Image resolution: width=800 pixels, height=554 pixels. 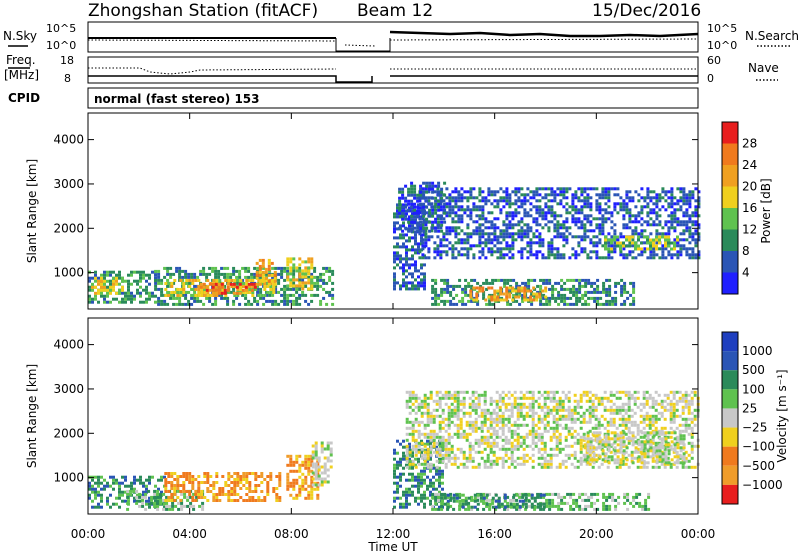 I want to click on freq-unit-label: [MHz], so click(x=21, y=75).